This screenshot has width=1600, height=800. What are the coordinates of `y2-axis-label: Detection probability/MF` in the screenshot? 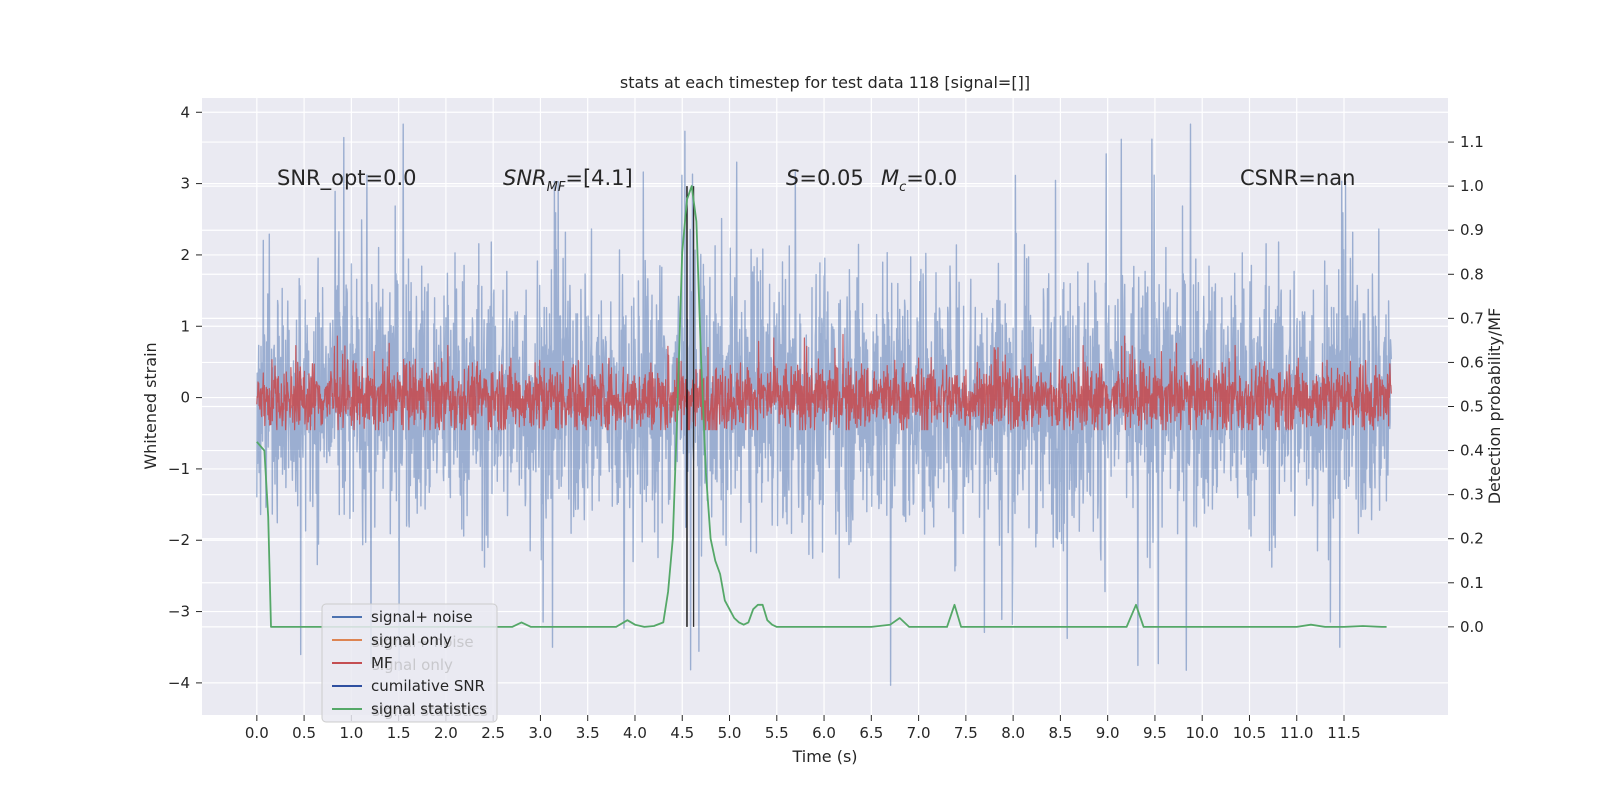 It's located at (1494, 406).